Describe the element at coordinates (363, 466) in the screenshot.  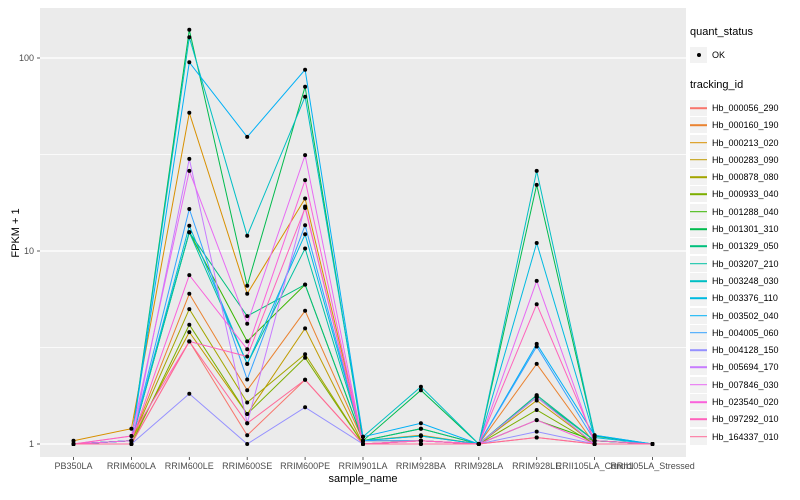
I see `x-tick-label: RRIM901LA` at that location.